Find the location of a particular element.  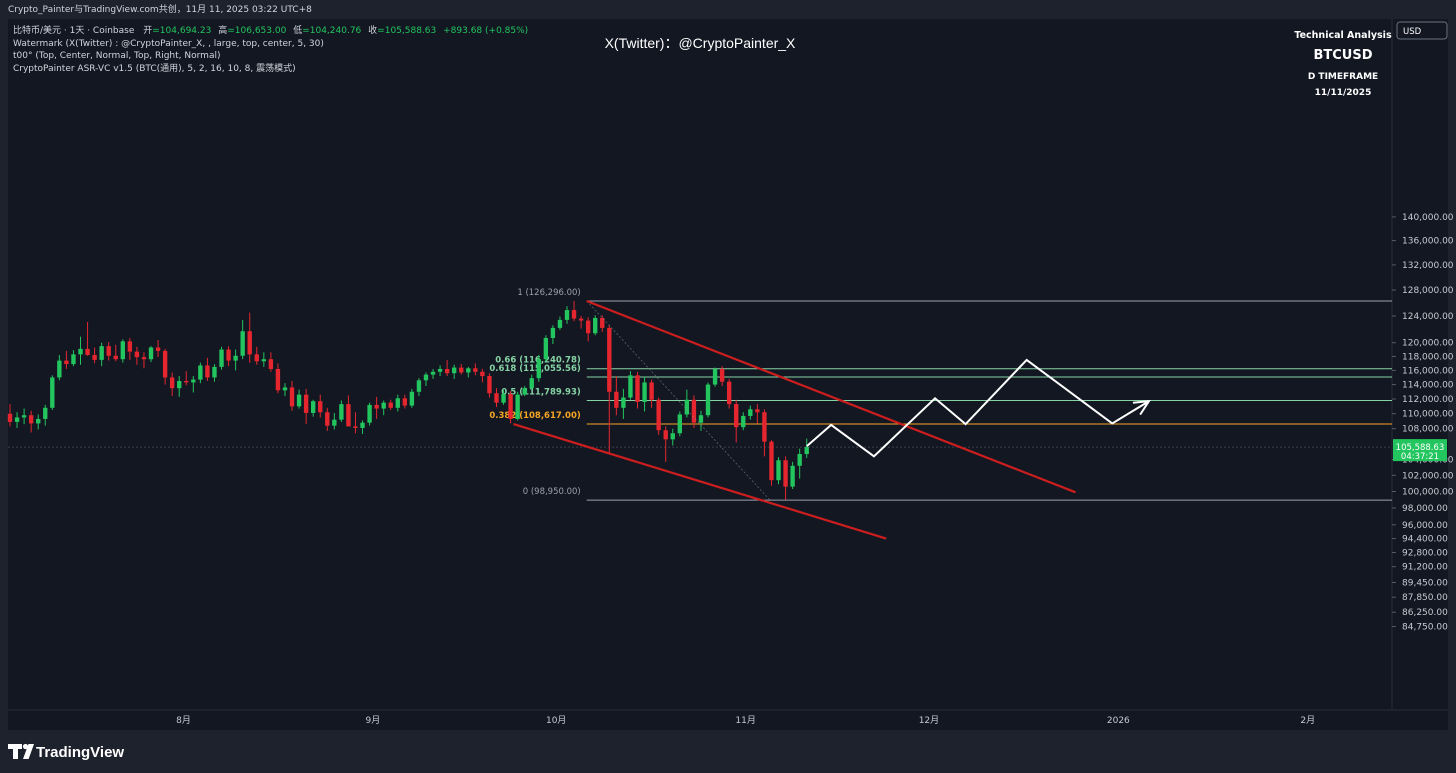

open-value: =104,694.23 is located at coordinates (181, 31).